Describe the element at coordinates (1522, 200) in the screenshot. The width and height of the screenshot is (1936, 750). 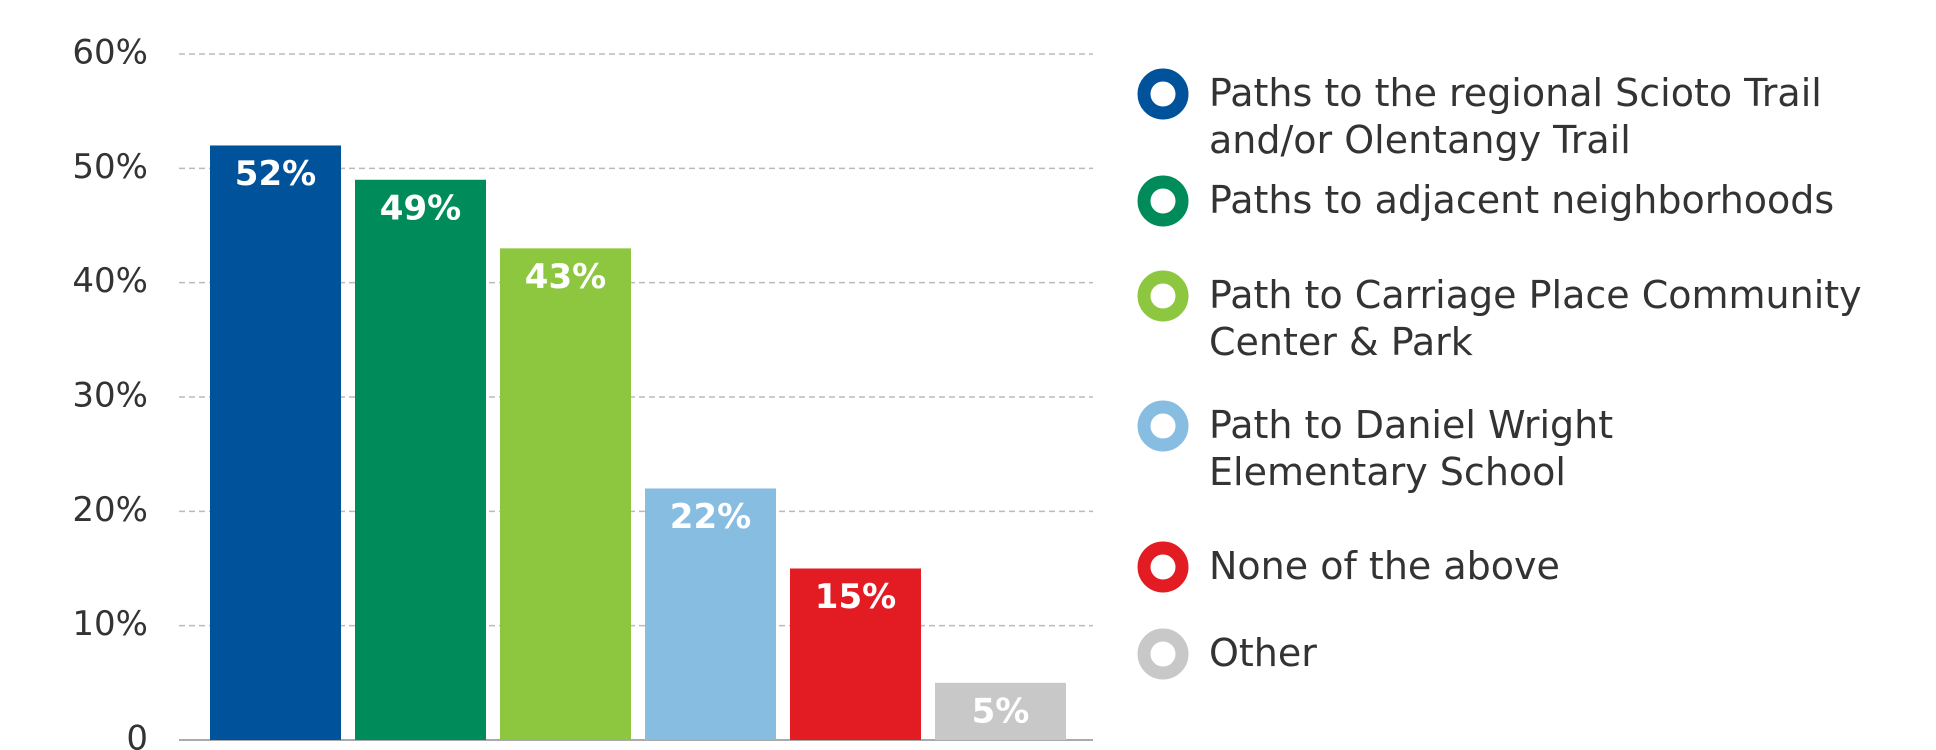
I see `legend-label: Paths to adjacent neighborhoods` at that location.